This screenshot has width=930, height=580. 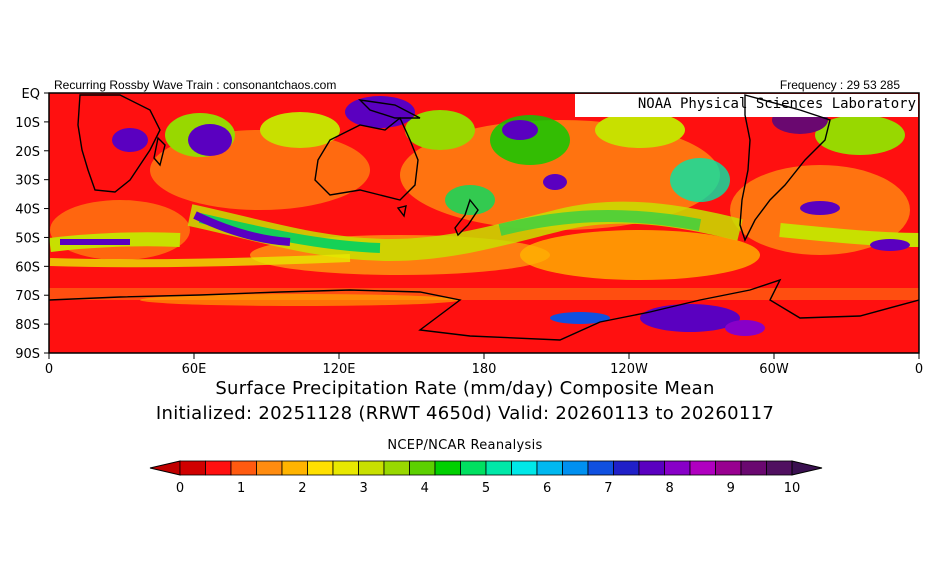 I want to click on lab-label-box, so click(x=746, y=105).